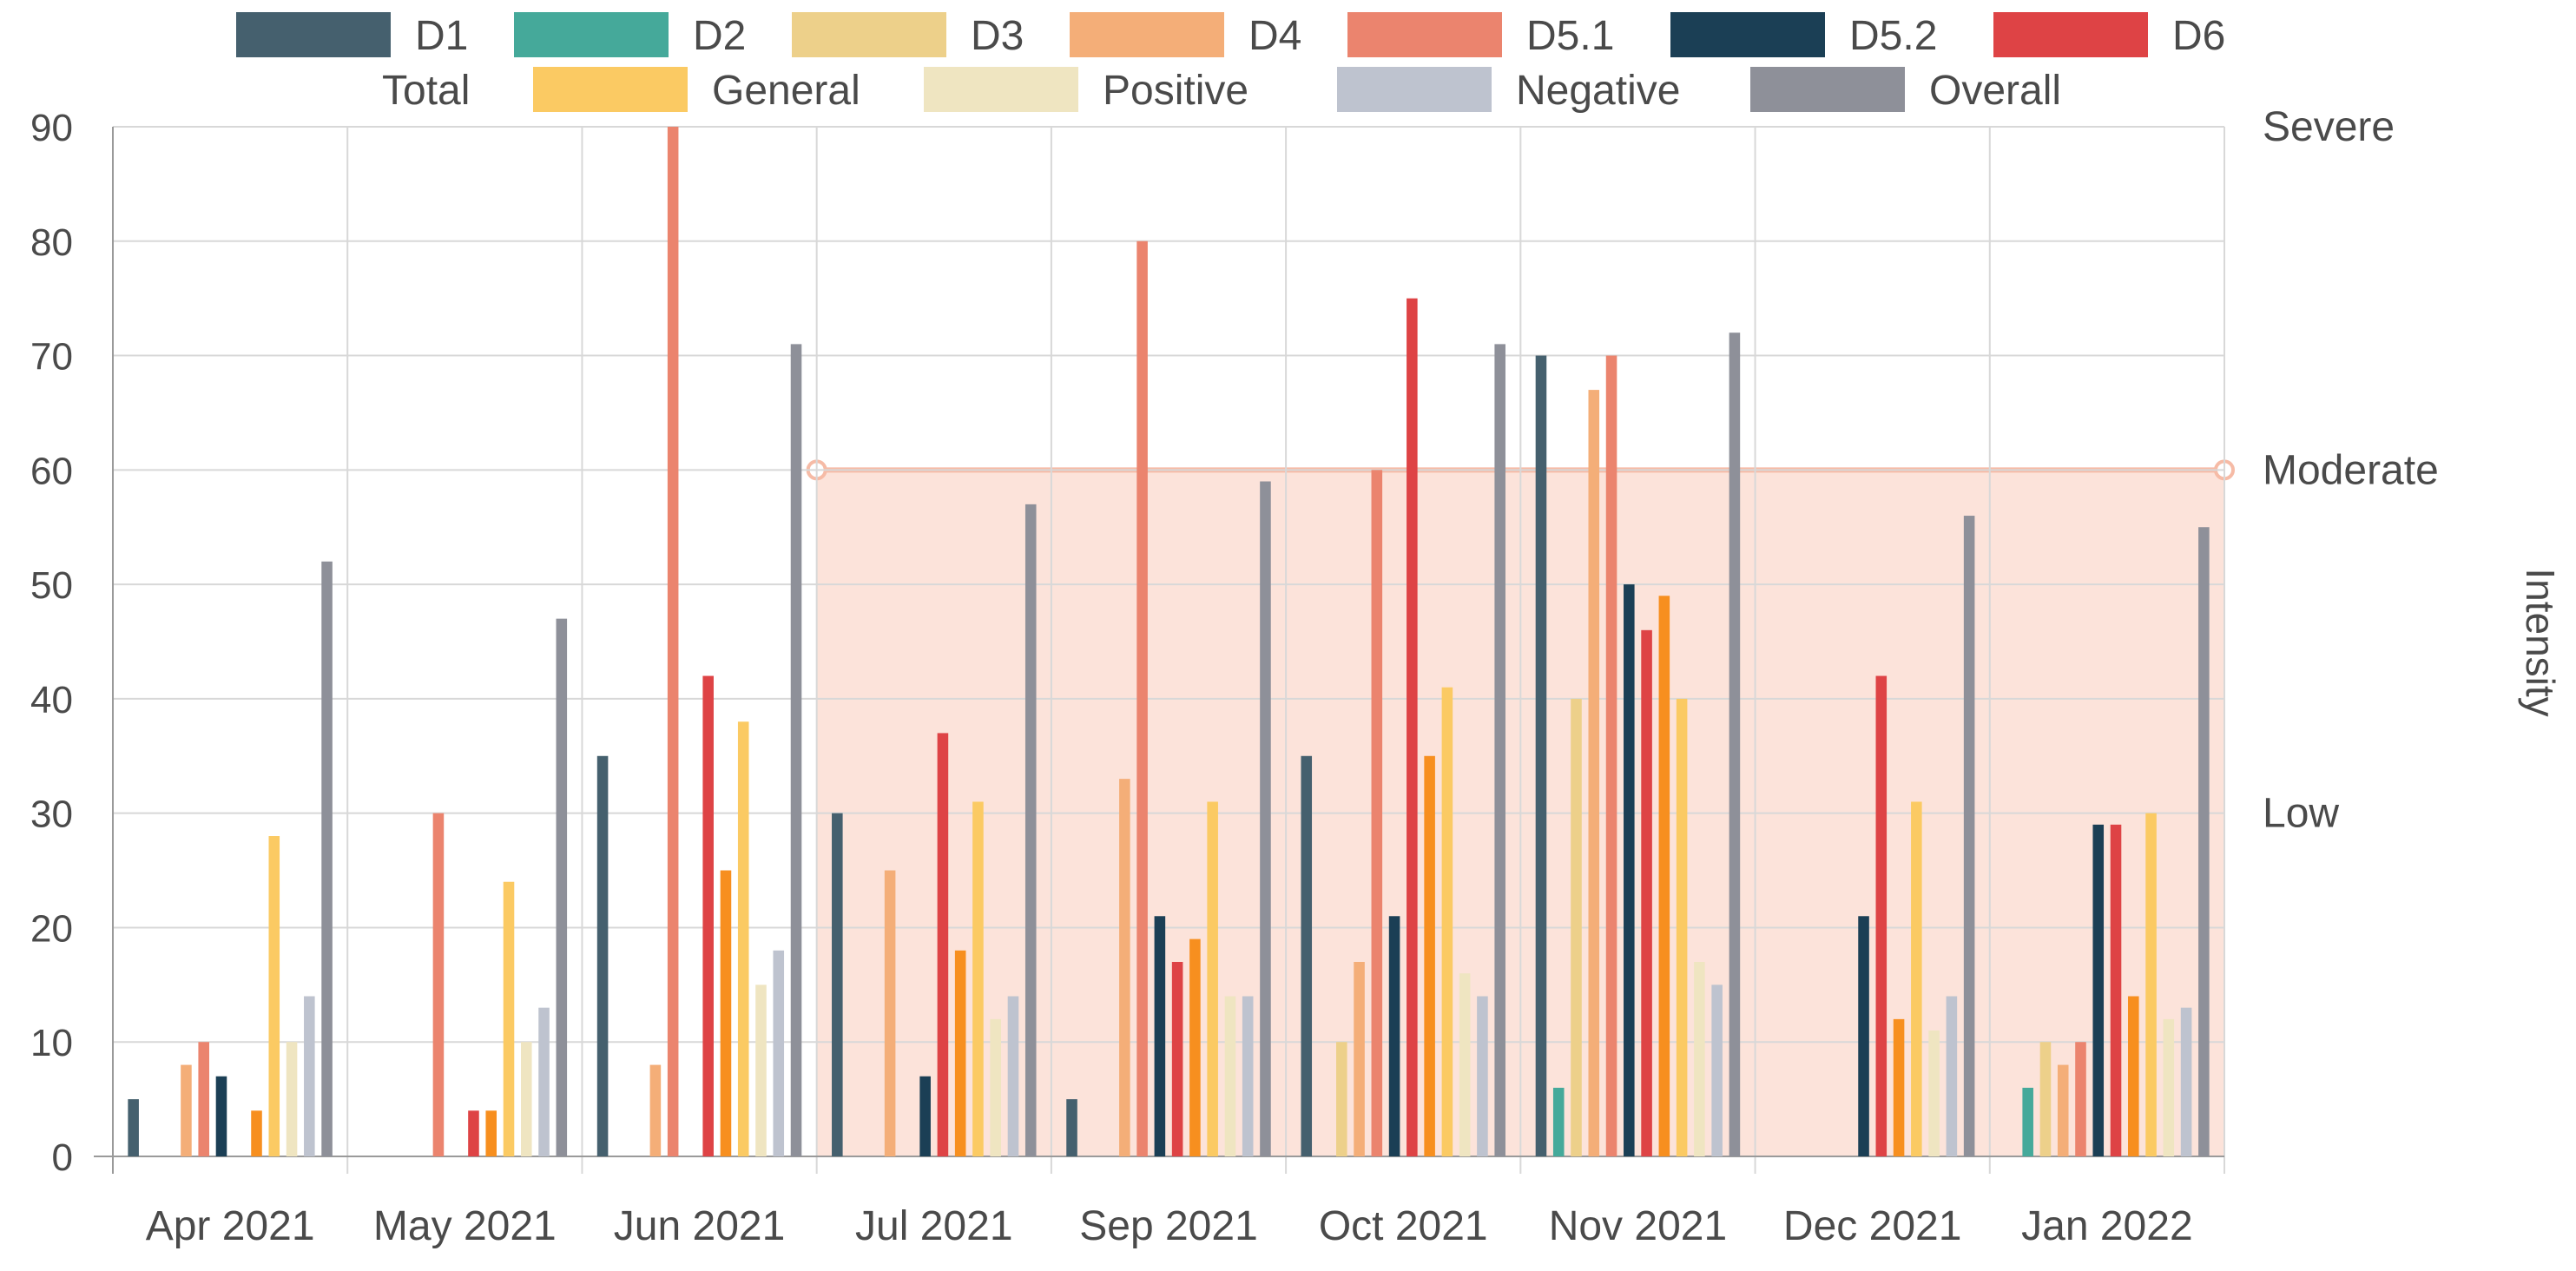 This screenshot has width=2576, height=1271. What do you see at coordinates (1175, 91) in the screenshot?
I see `legend-label: Positive` at bounding box center [1175, 91].